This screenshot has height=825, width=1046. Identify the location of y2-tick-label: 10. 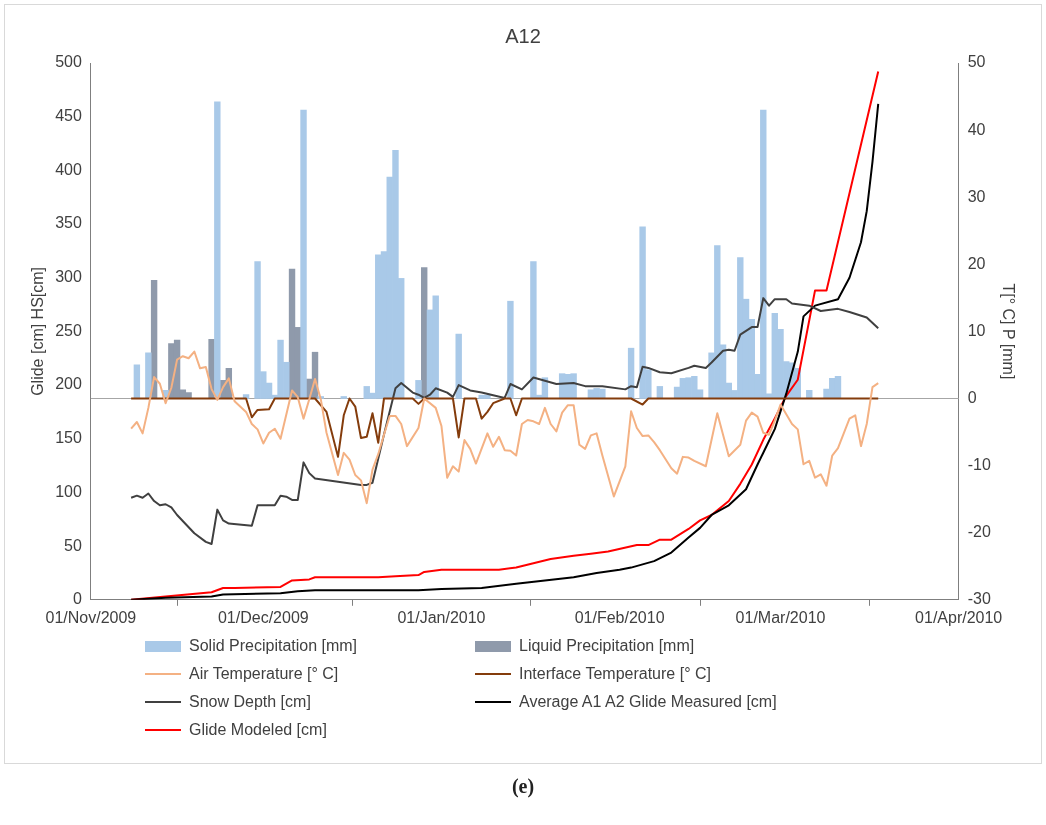
(976, 330).